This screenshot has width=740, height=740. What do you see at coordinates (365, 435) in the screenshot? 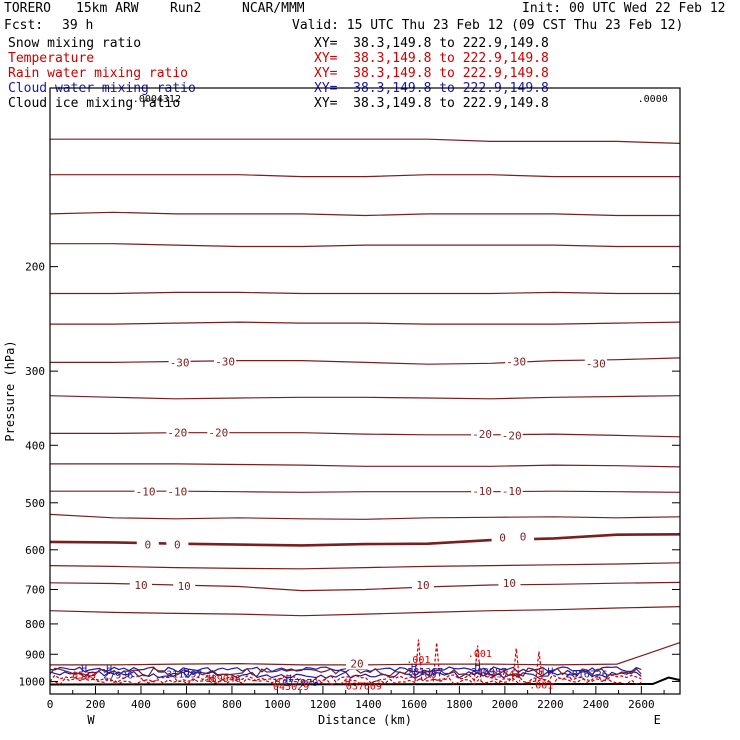
I see `isotherm--20` at bounding box center [365, 435].